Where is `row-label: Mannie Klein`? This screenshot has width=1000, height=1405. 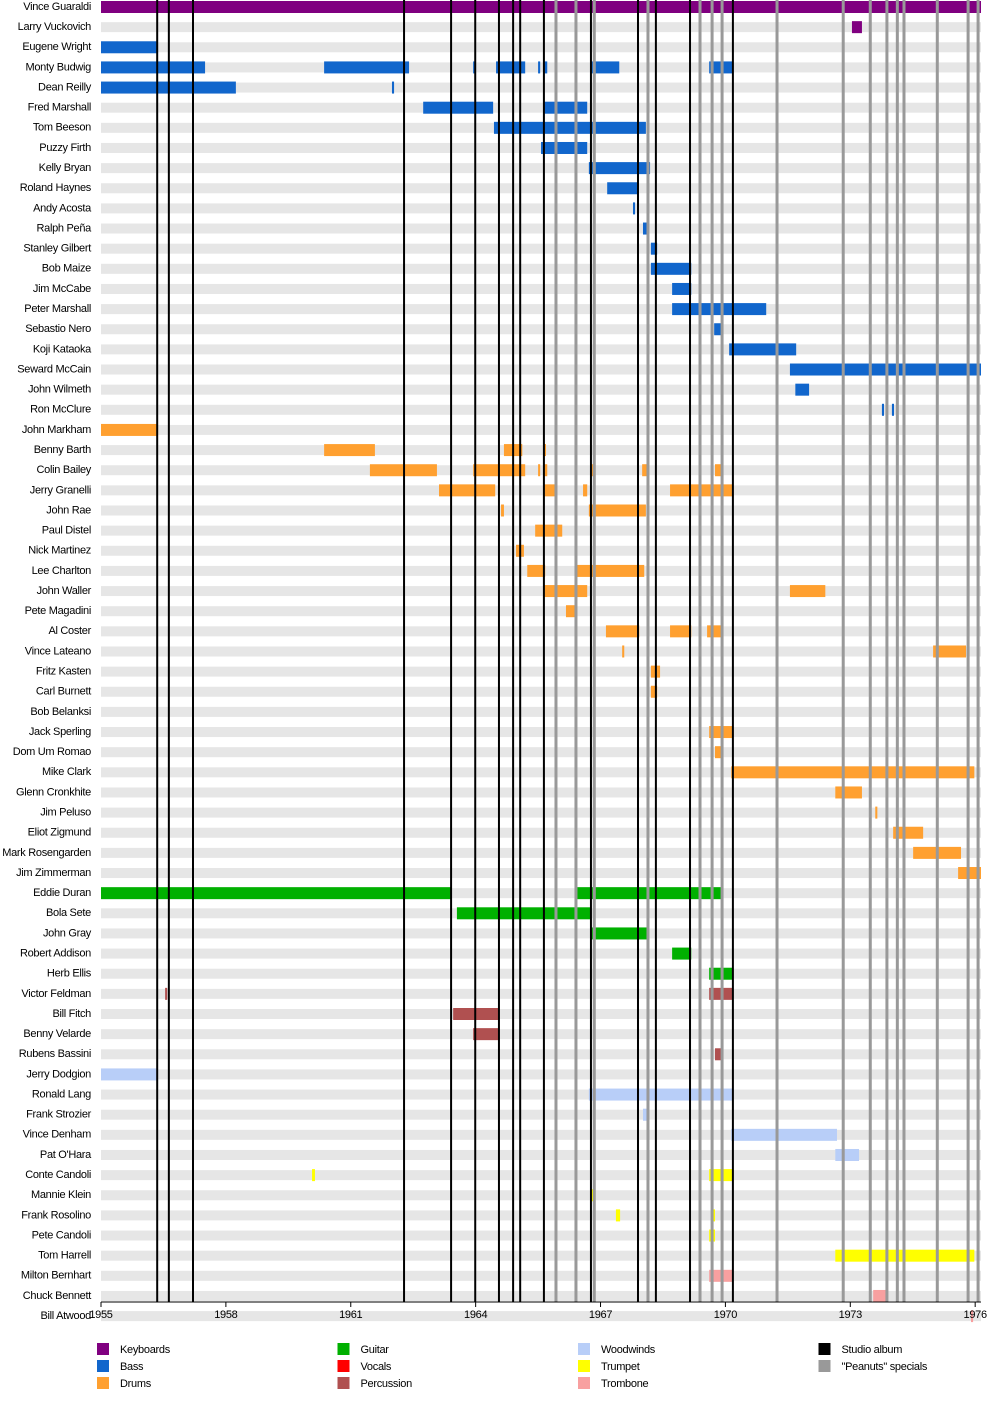
row-label: Mannie Klein is located at coordinates (61, 1195).